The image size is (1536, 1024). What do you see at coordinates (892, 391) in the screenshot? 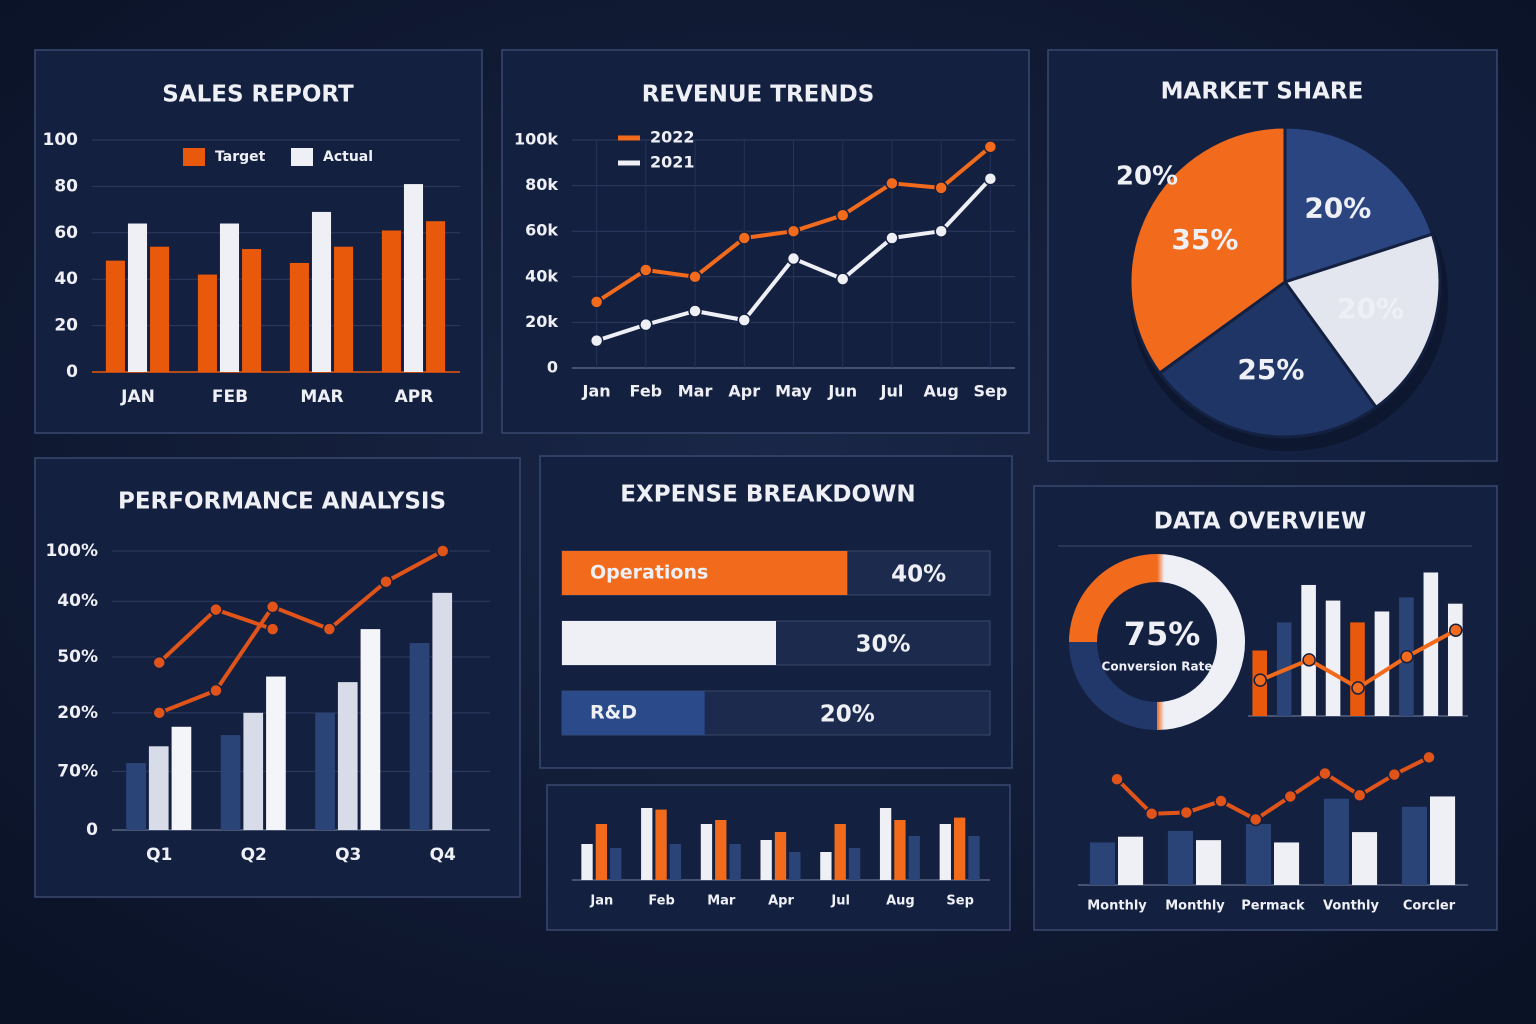
I see `x-tick-label: Jul` at bounding box center [892, 391].